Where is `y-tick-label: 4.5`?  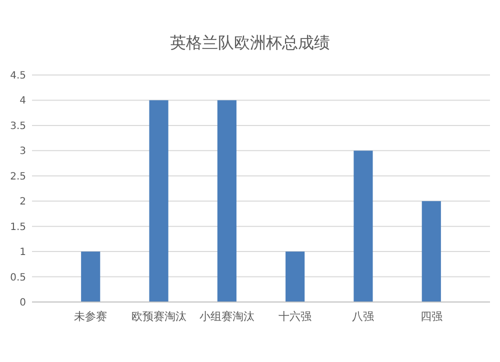
y-tick-label: 4.5 is located at coordinates (18, 76).